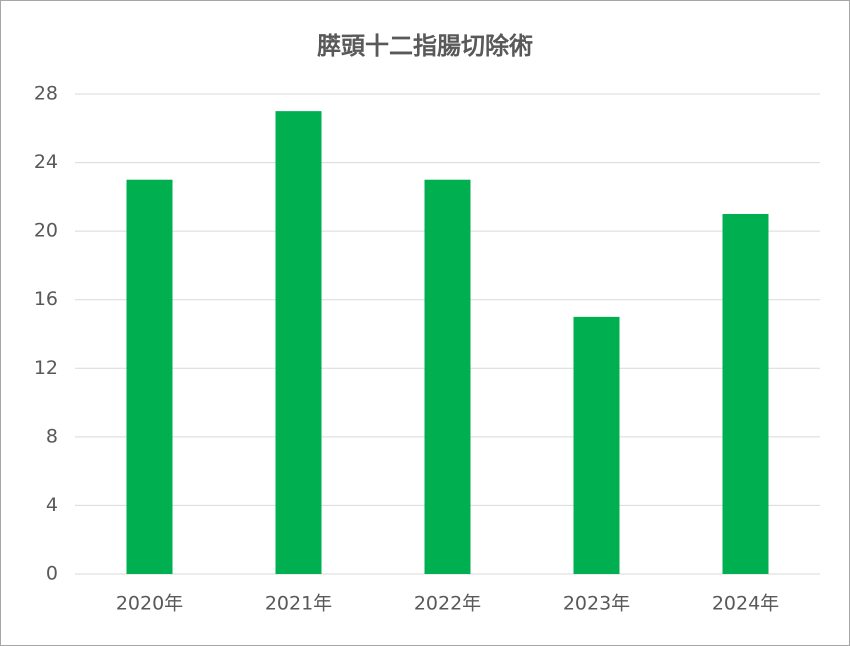  Describe the element at coordinates (52, 436) in the screenshot. I see `y-tick-label: 8` at that location.